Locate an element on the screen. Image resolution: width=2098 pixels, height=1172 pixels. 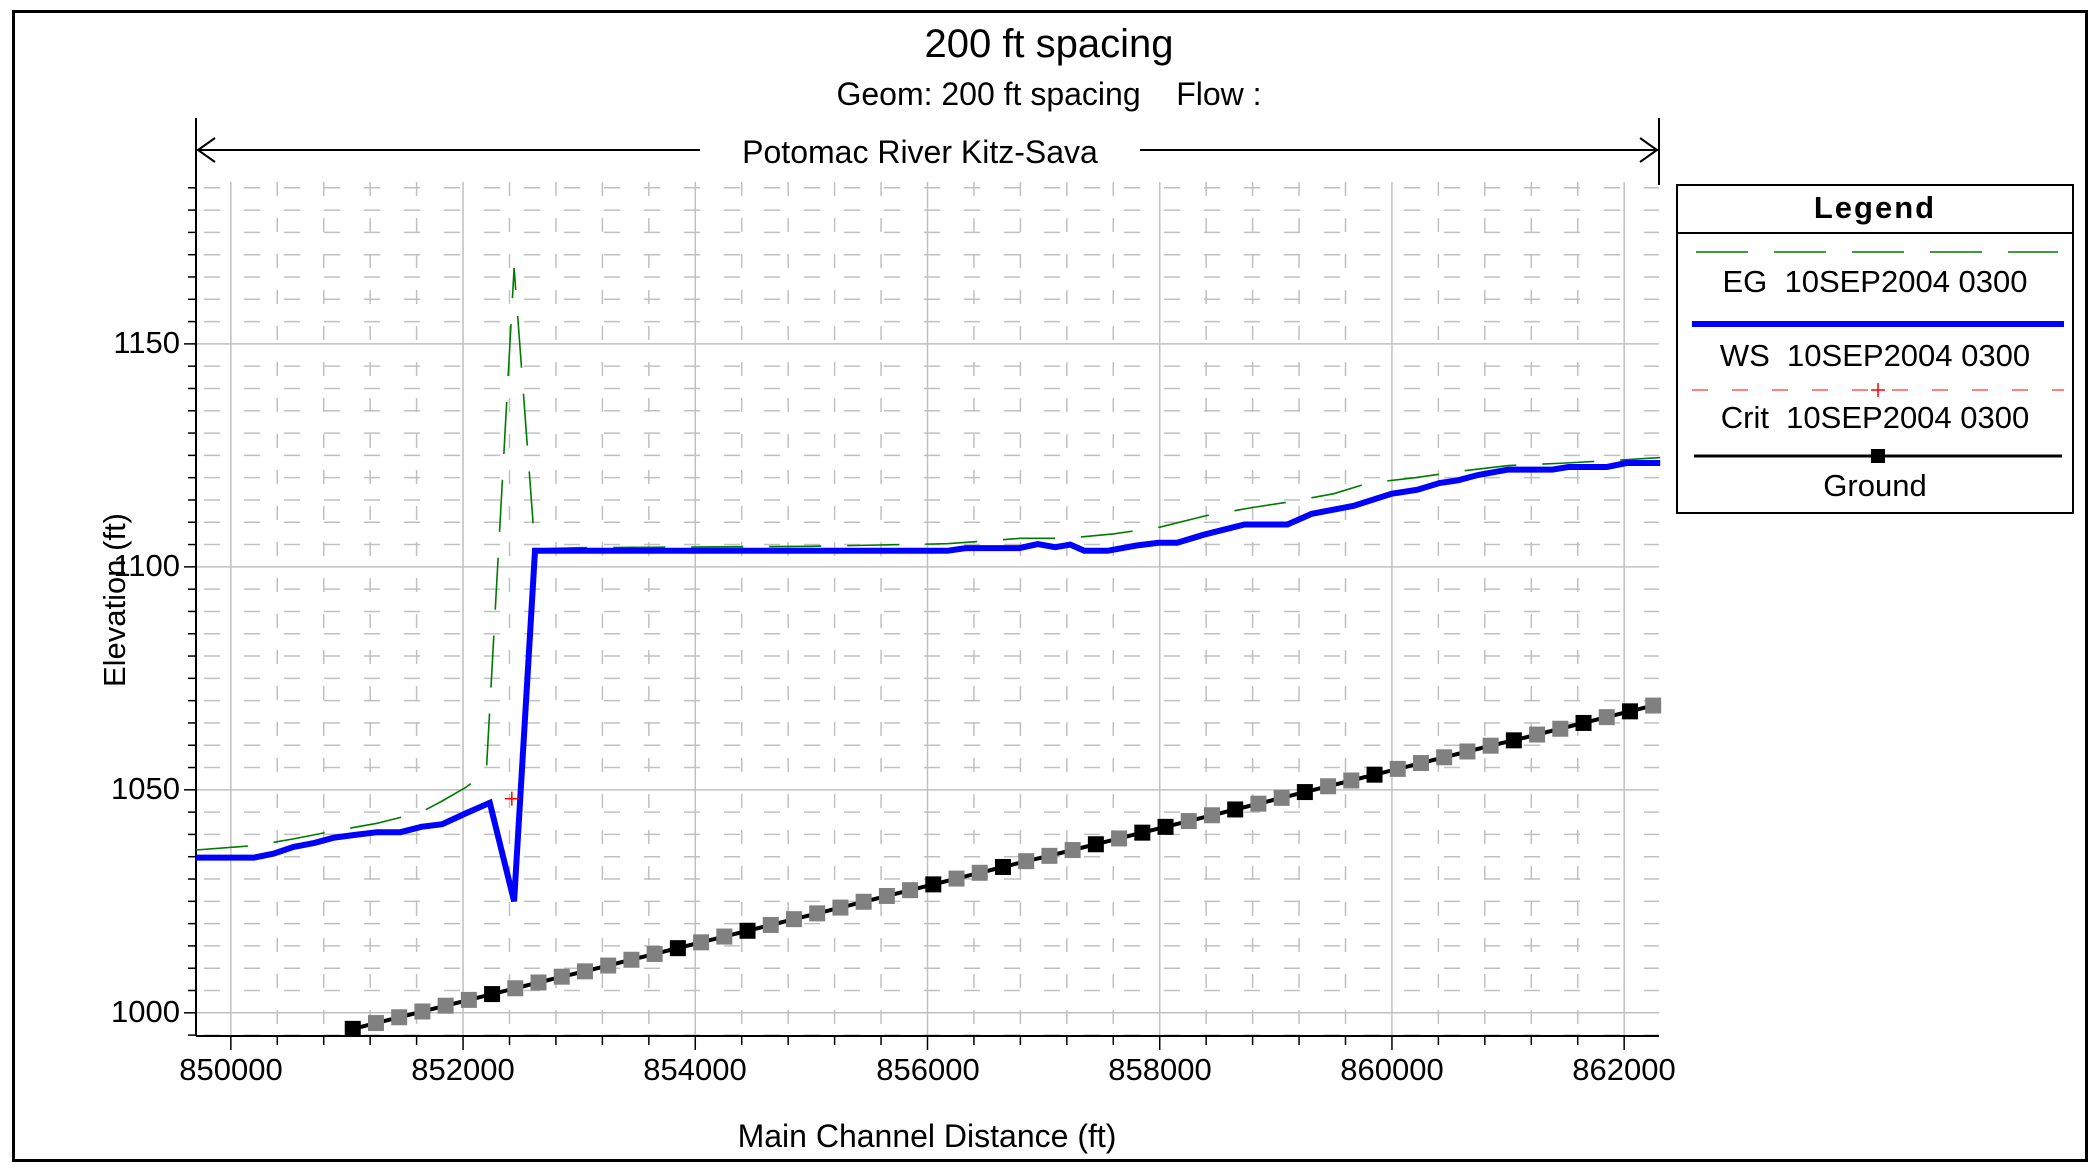
chart-title: 200 ft spacing is located at coordinates (1049, 44).